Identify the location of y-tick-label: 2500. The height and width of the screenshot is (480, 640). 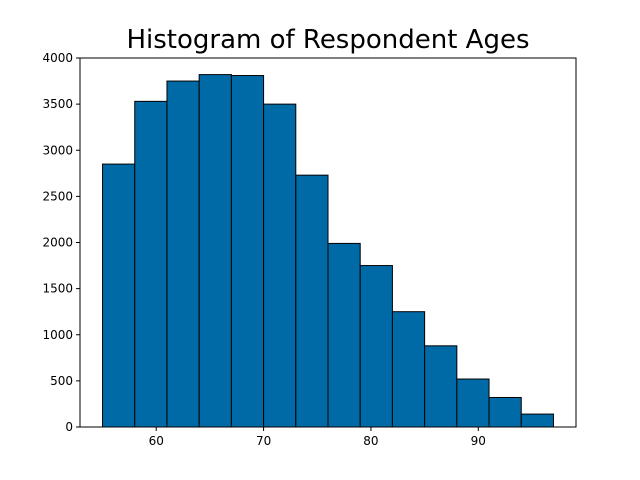
(57, 196).